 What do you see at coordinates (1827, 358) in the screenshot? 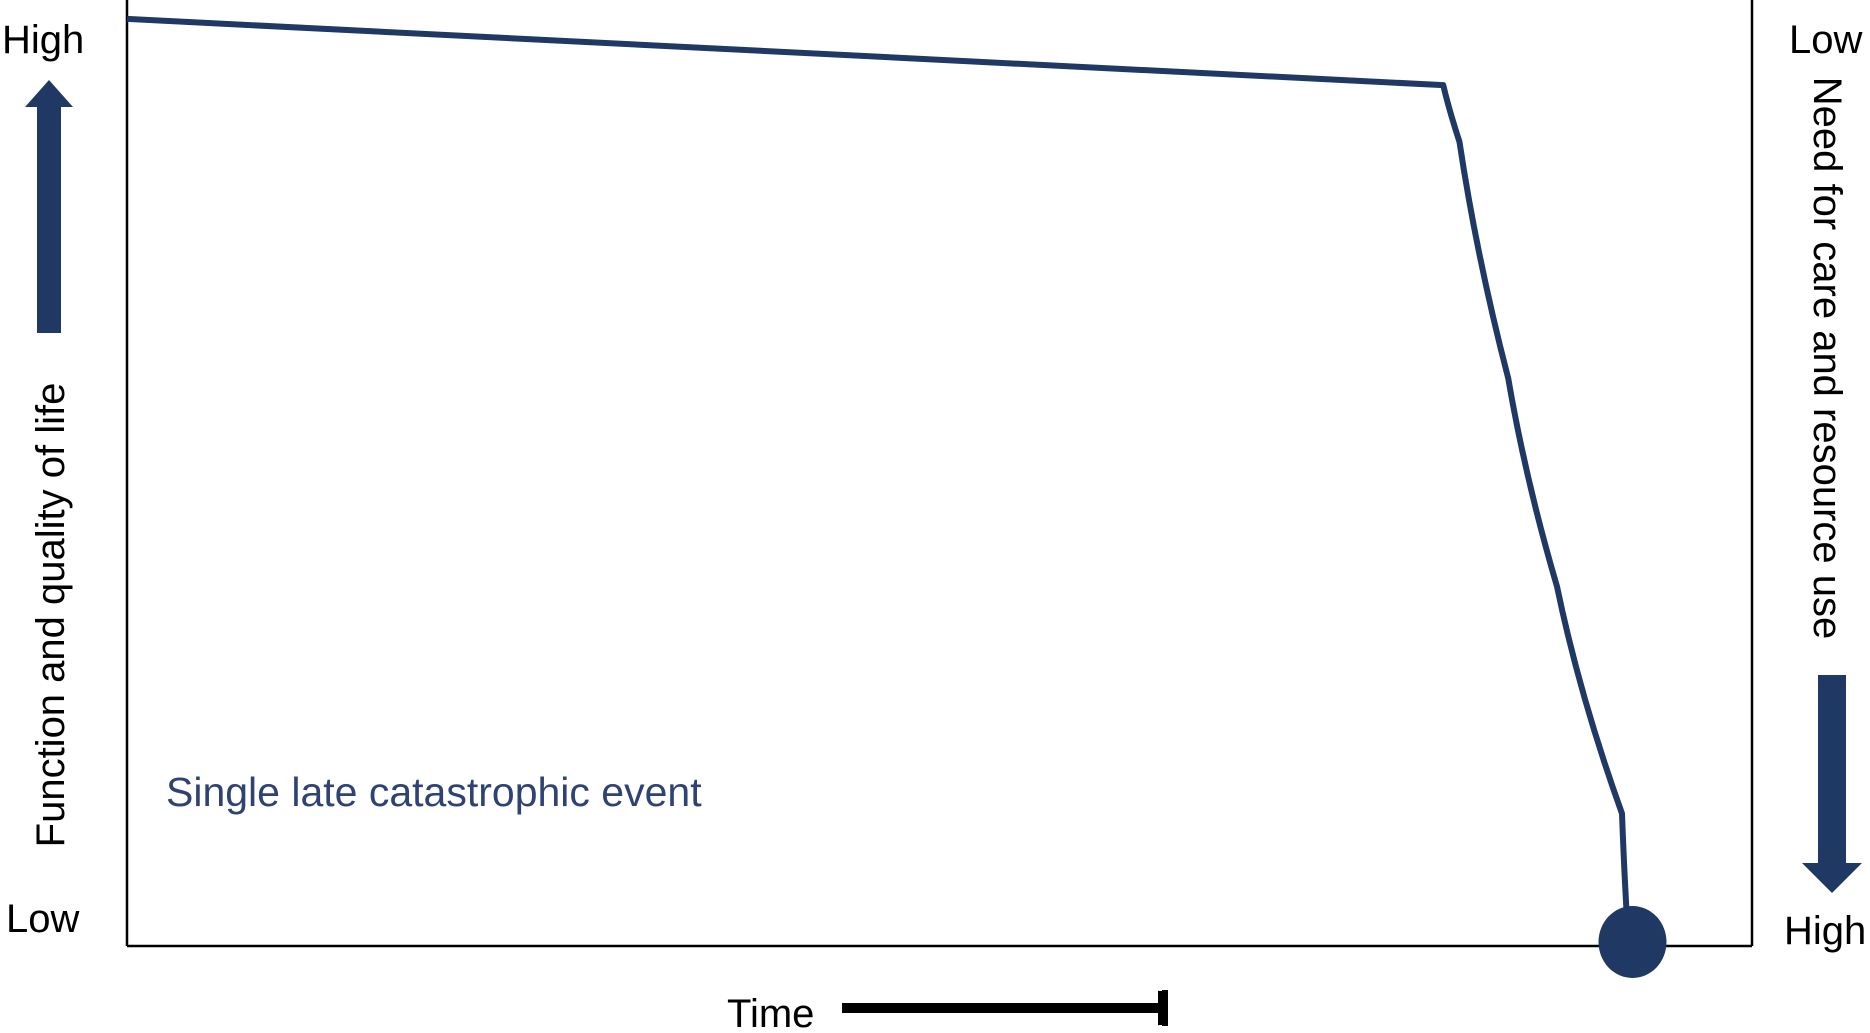
I see `right-axis-title: Need for care and resource use` at bounding box center [1827, 358].